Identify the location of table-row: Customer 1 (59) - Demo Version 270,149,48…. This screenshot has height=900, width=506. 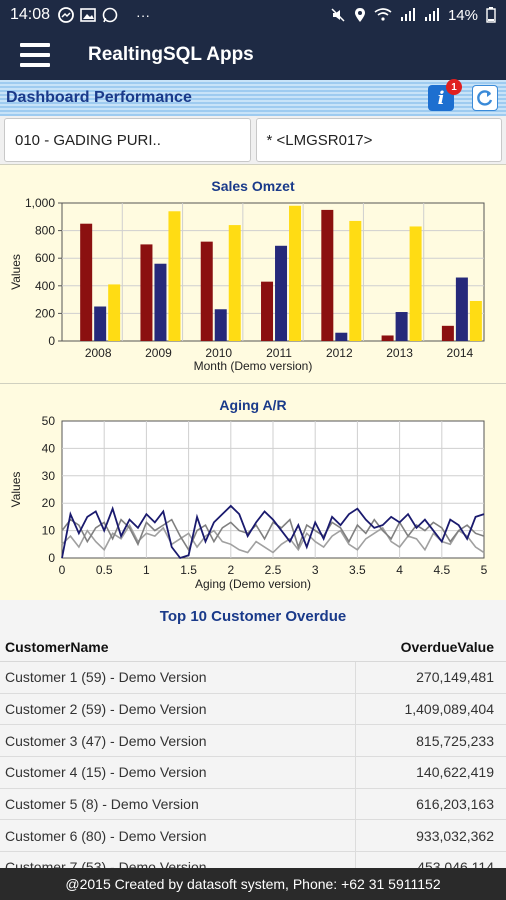
(253, 678).